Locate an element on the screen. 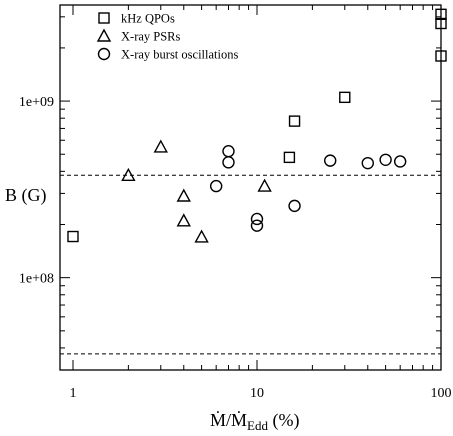 Image resolution: width=453 pixels, height=436 pixels. x-axis-label-subscript: Edd is located at coordinates (257, 425).